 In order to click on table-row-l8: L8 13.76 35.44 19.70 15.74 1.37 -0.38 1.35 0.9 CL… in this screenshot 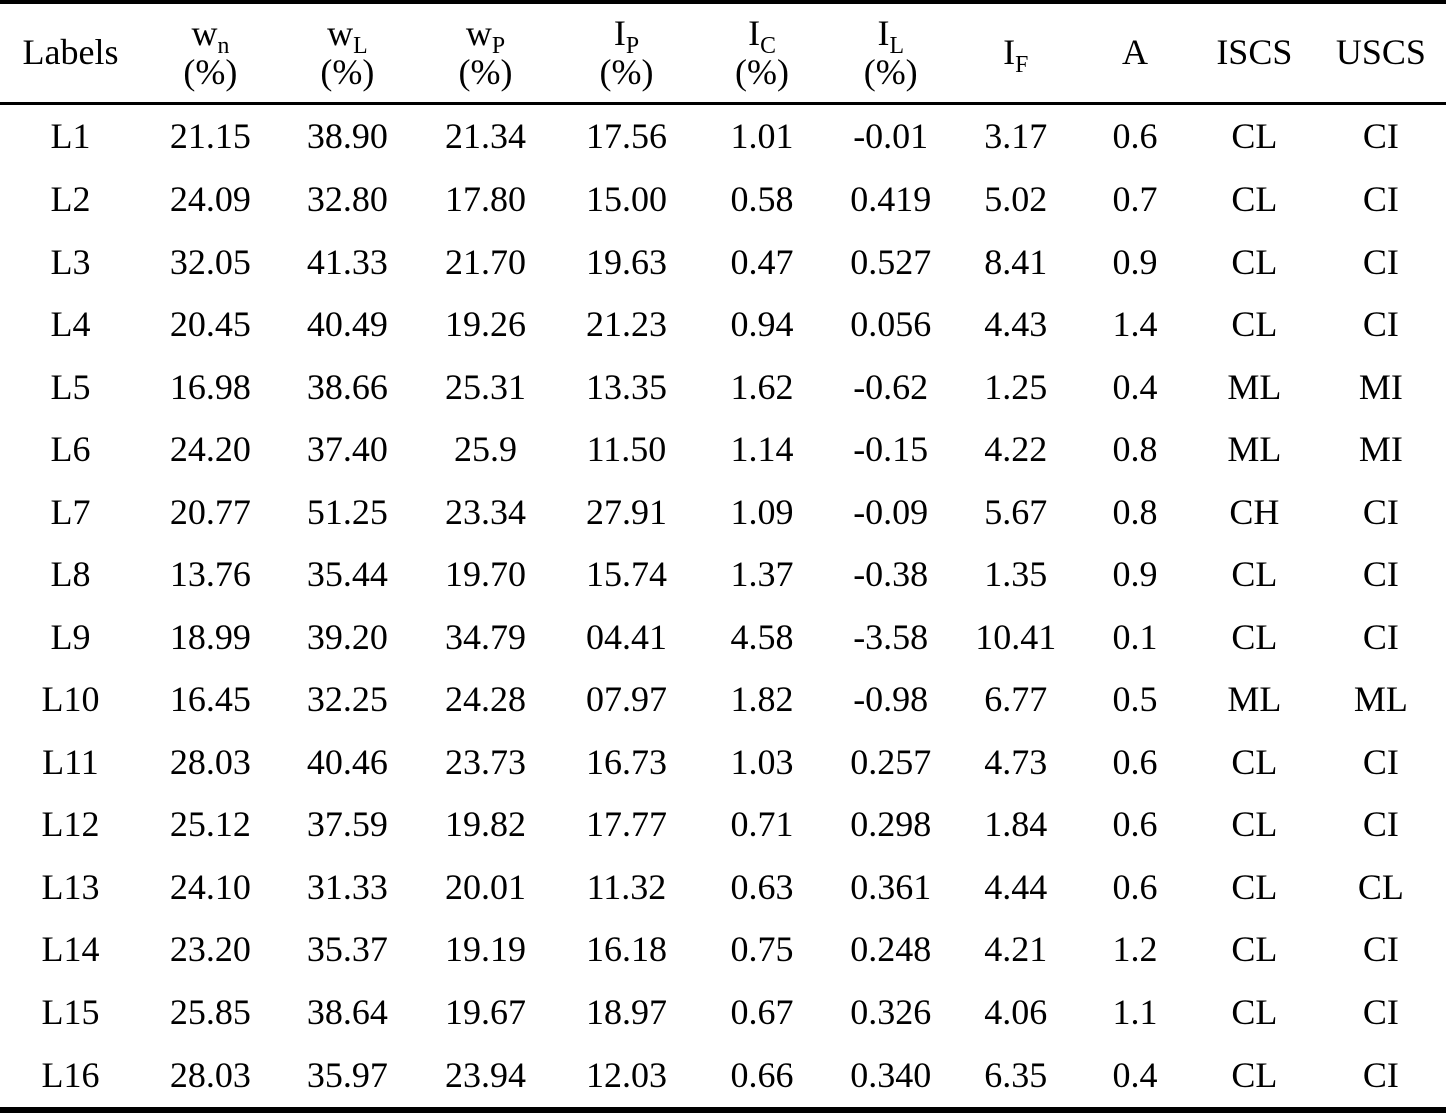, I will do `click(723, 574)`.